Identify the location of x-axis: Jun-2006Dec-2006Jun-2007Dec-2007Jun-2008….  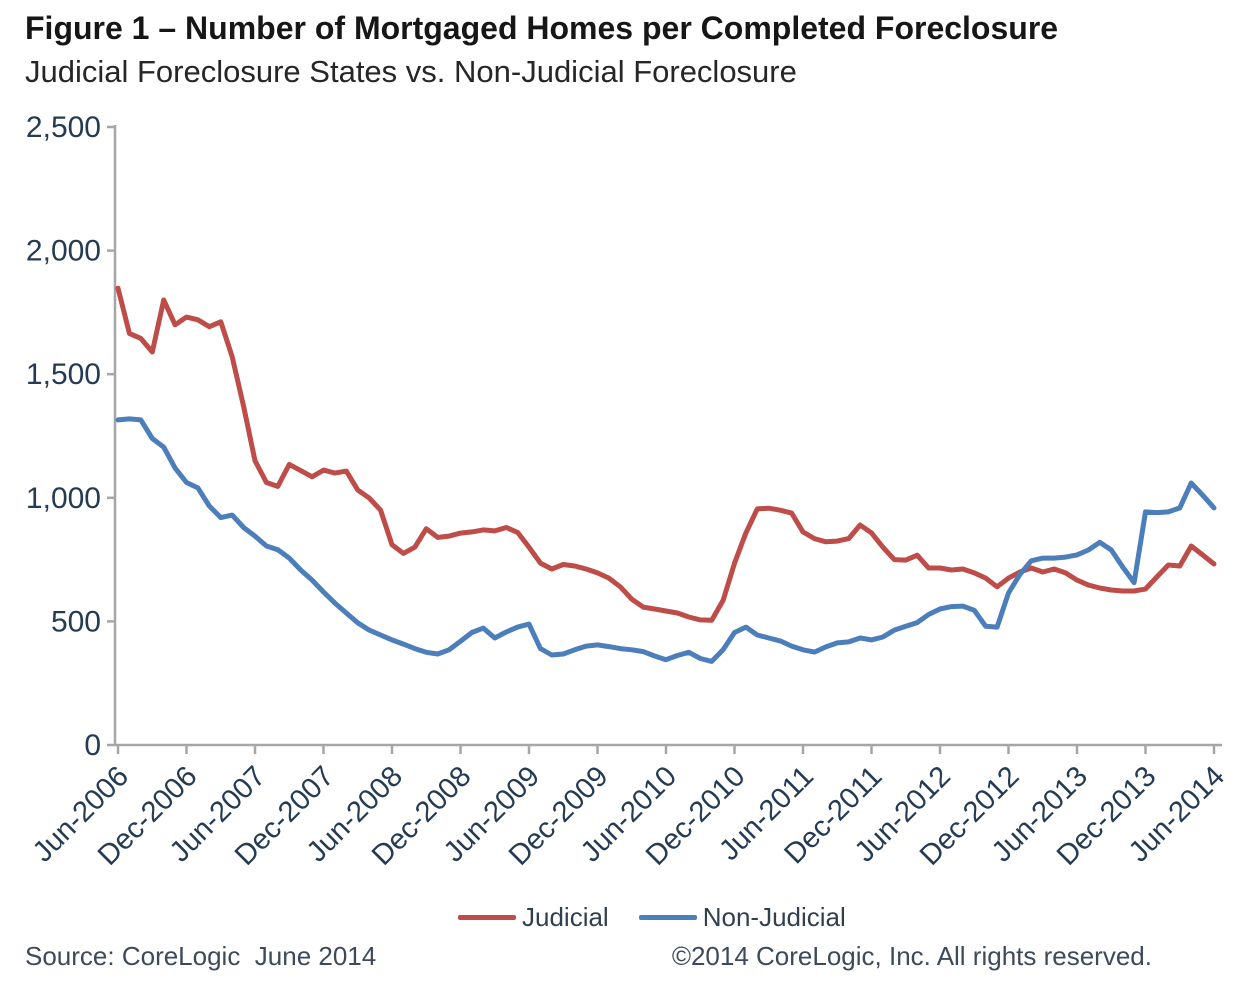
(629, 807).